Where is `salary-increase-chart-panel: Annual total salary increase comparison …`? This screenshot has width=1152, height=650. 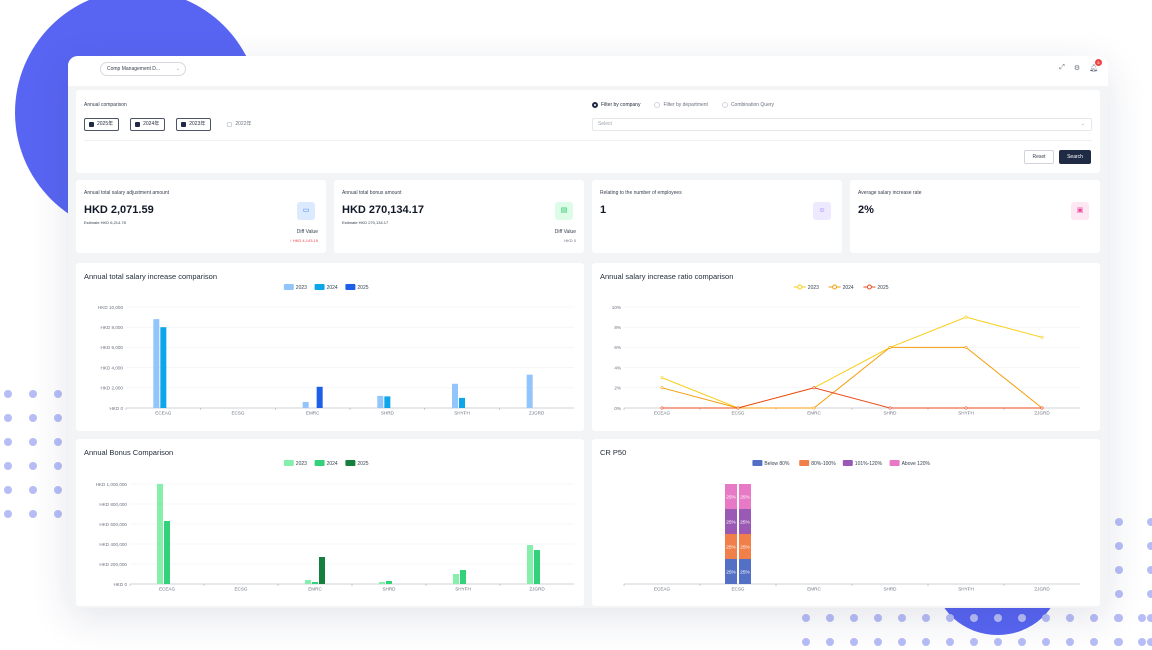
salary-increase-chart-panel: Annual total salary increase comparison … is located at coordinates (330, 347).